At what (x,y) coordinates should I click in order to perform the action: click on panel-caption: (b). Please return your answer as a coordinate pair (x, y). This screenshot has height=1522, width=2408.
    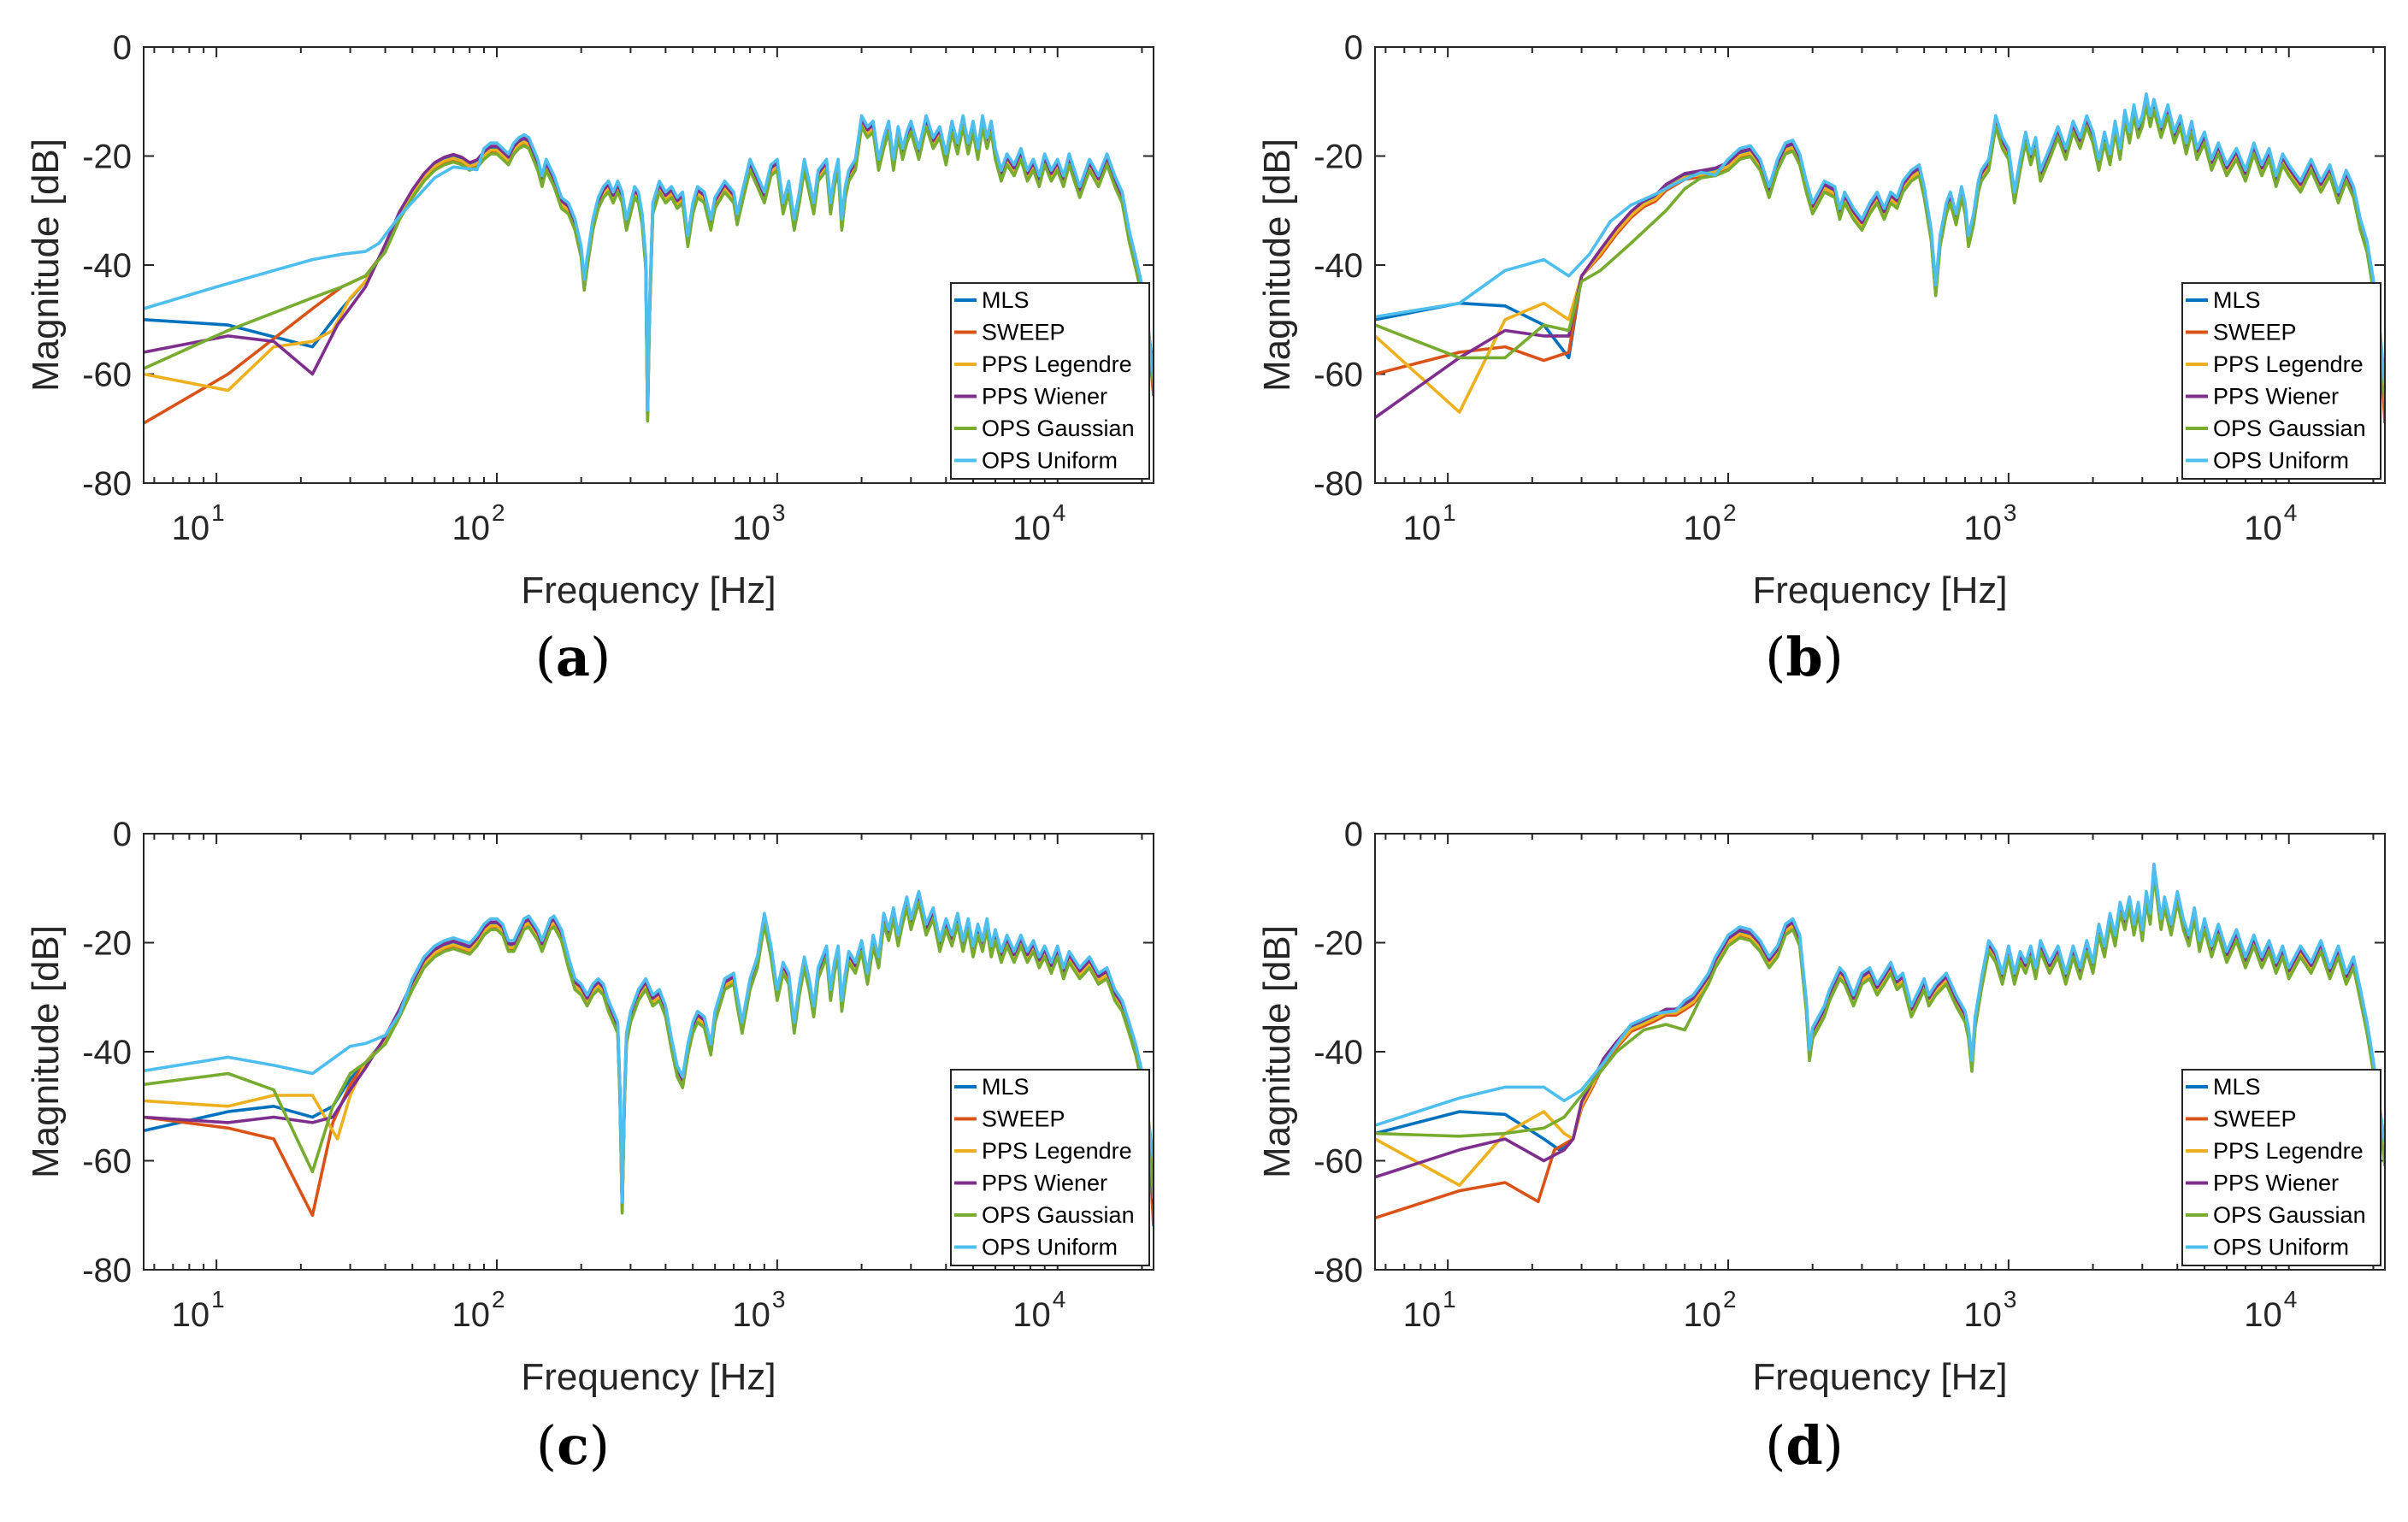
    Looking at the image, I should click on (1805, 657).